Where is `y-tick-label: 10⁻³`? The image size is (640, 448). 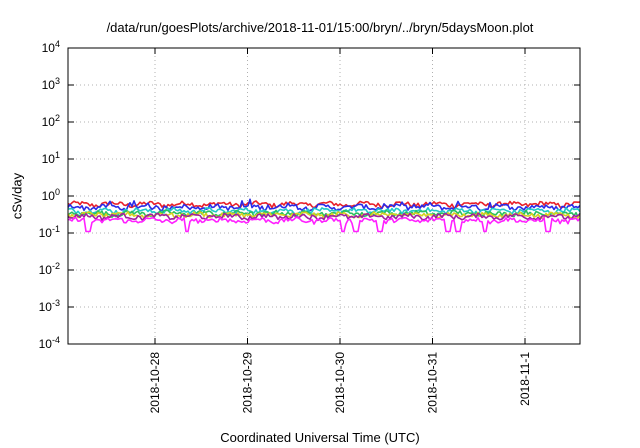 y-tick-label: 10⁻³ is located at coordinates (49, 306).